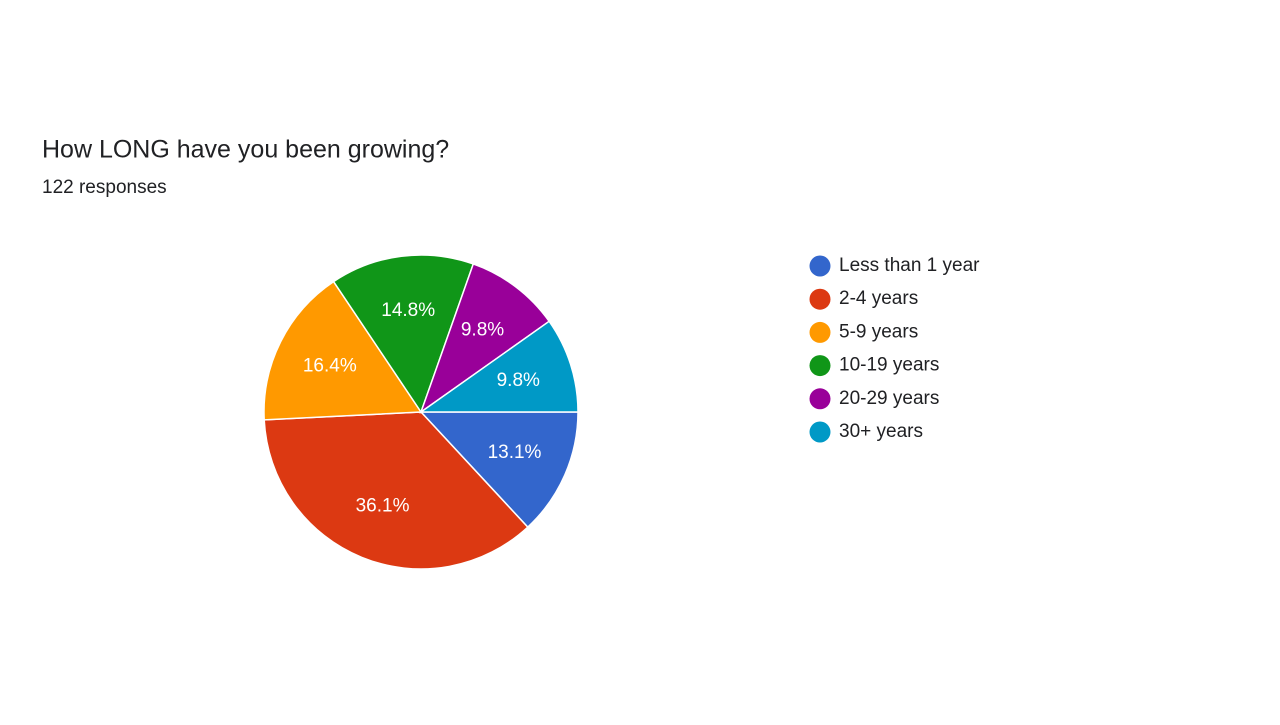 This screenshot has height=725, width=1280. I want to click on legend-label: Less than 1 year, so click(909, 265).